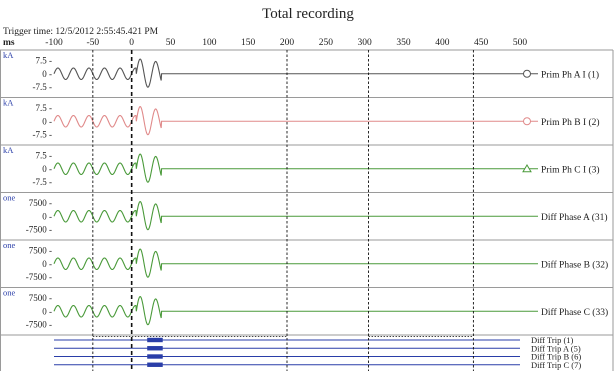 The image size is (616, 371). Describe the element at coordinates (317, 365) in the screenshot. I see `digital-channel: Diff Trip C (7)` at that location.